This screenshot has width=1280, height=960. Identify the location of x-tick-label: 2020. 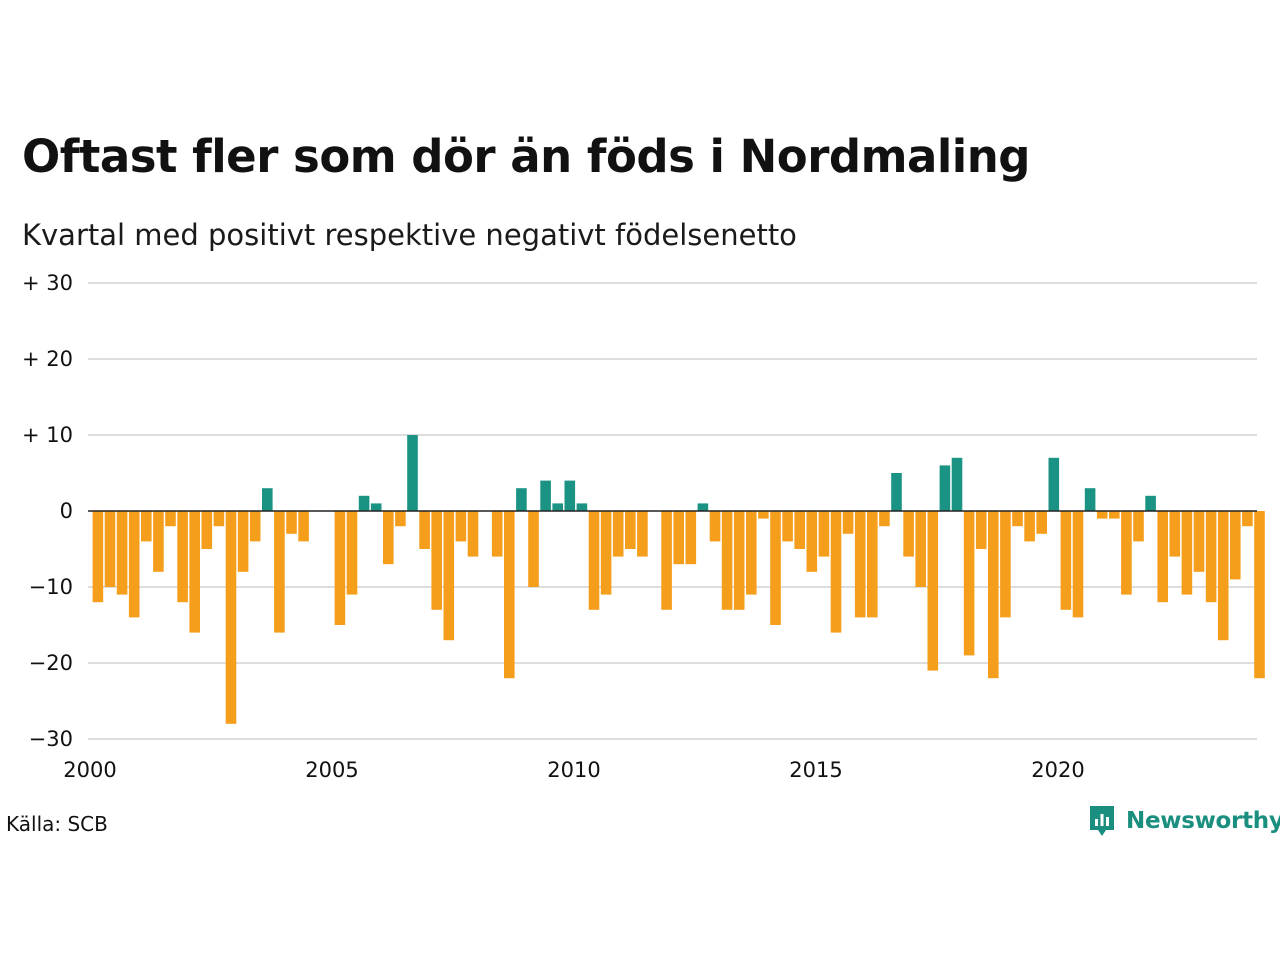
(1057, 770).